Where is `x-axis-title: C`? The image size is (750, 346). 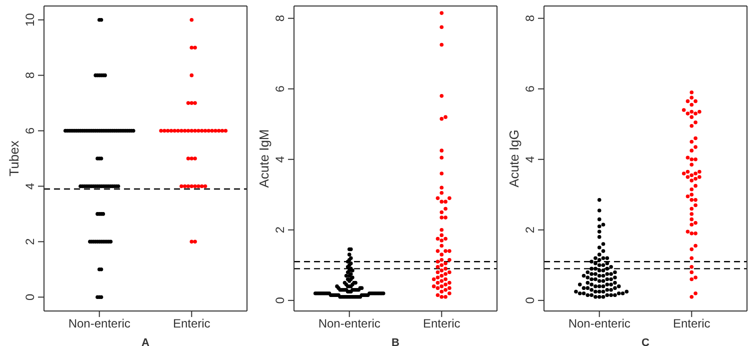
x-axis-title: C is located at coordinates (646, 341).